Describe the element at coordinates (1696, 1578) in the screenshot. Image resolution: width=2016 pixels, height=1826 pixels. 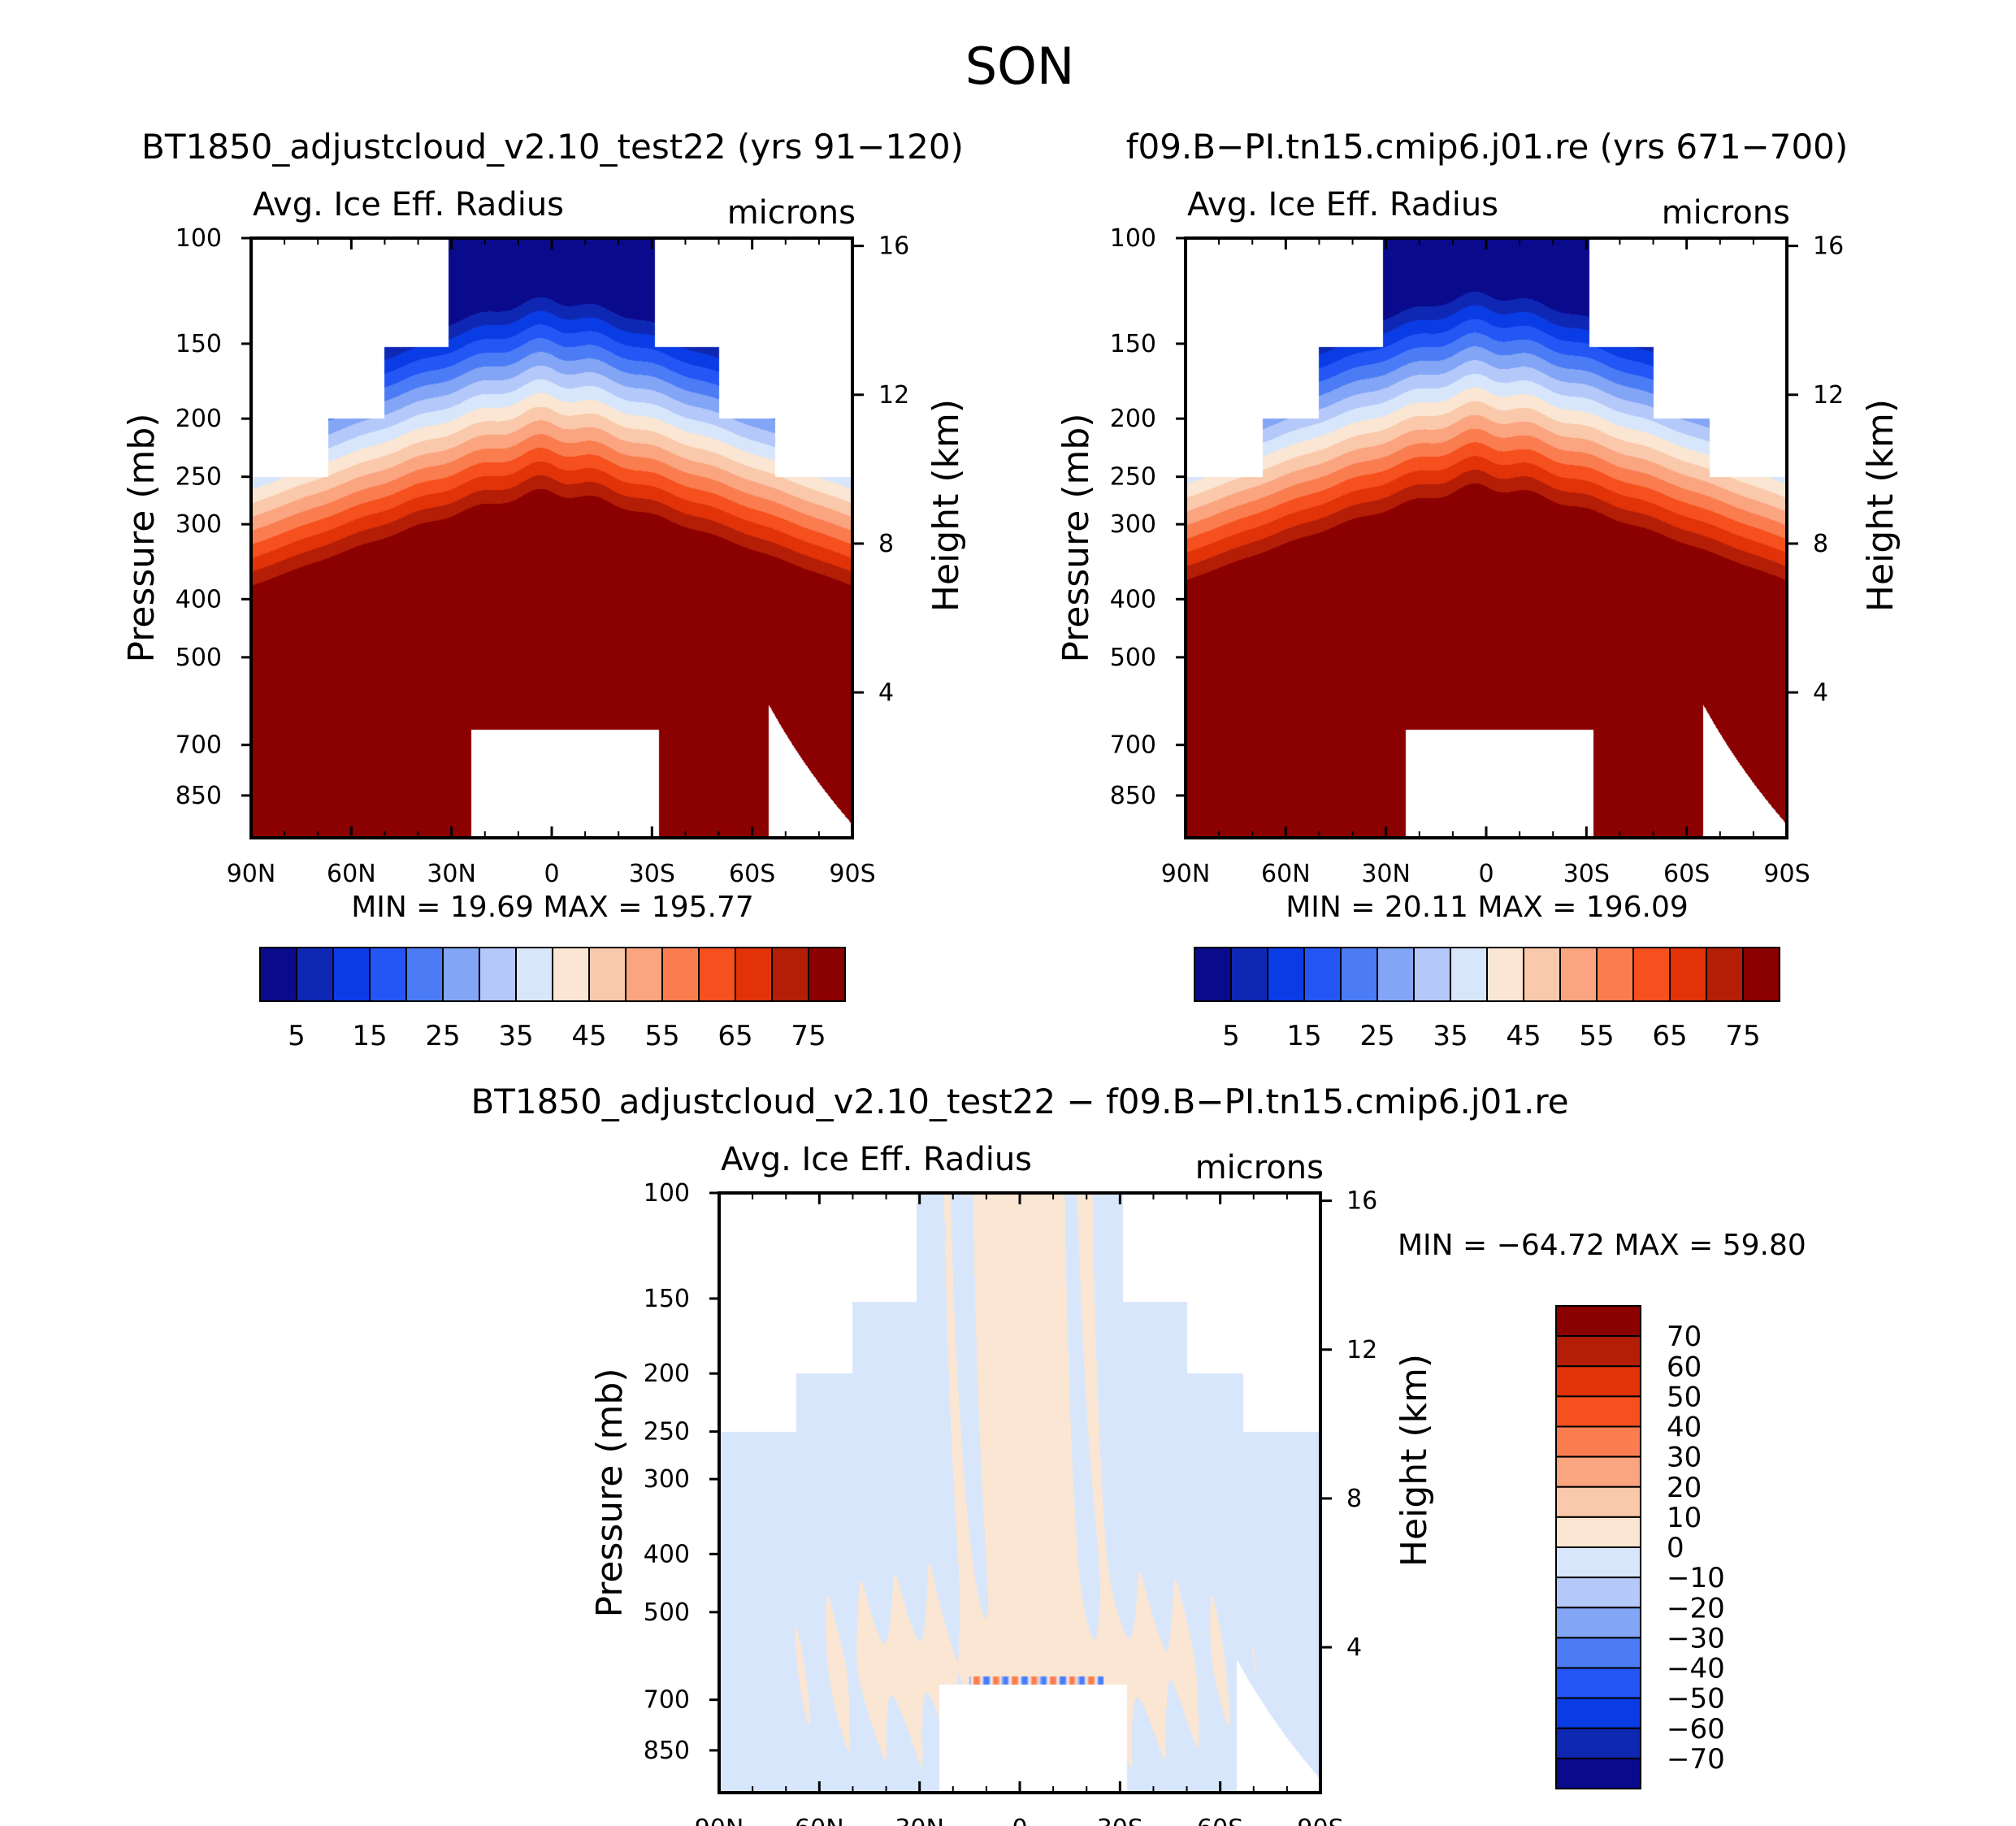
I see `colorbar-tick-label: −10` at that location.